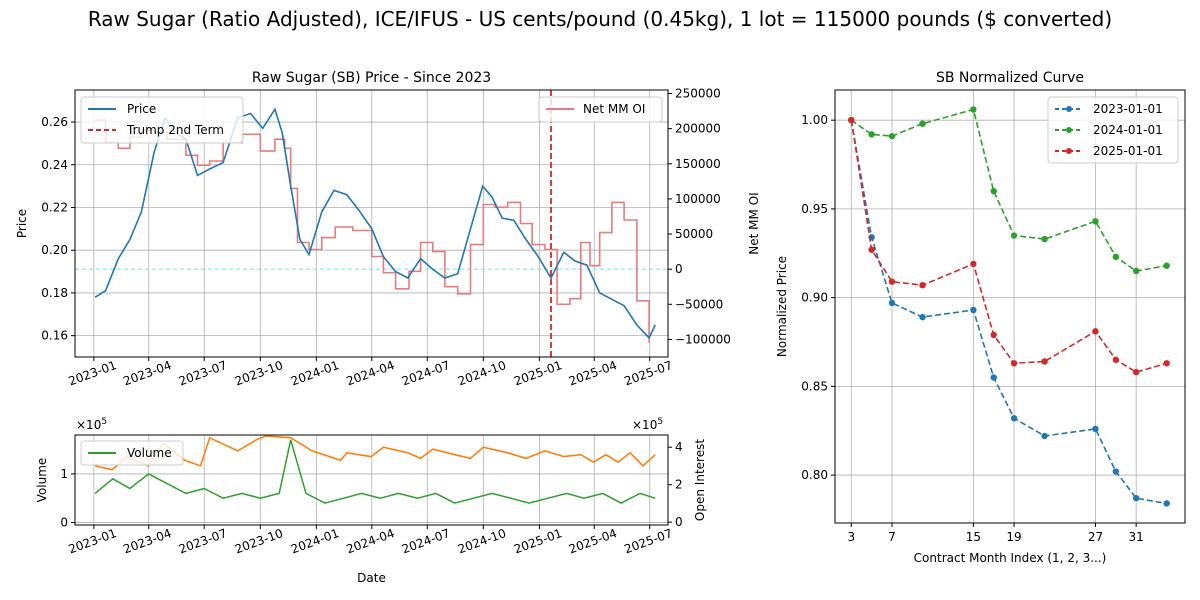 Image resolution: width=1200 pixels, height=600 pixels. I want to click on net-mm-oi-y-tick-label: 50000, so click(694, 234).